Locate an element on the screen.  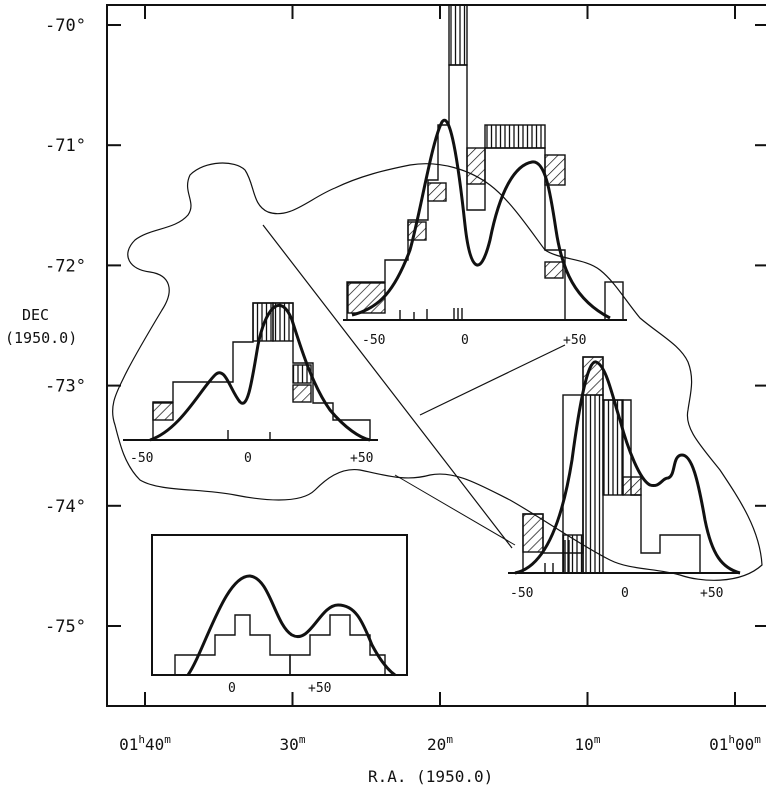
y-tick-label: -73° is located at coordinates (65, 387).